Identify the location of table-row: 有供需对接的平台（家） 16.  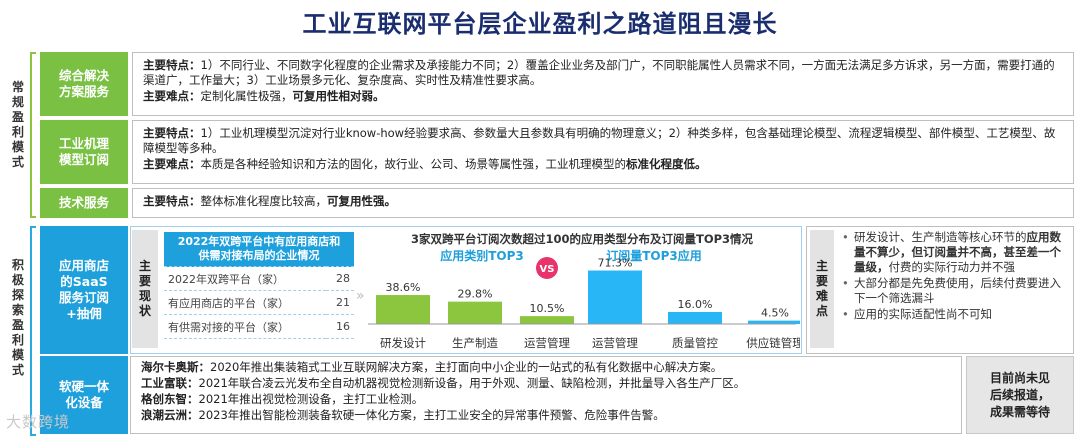
(259, 326).